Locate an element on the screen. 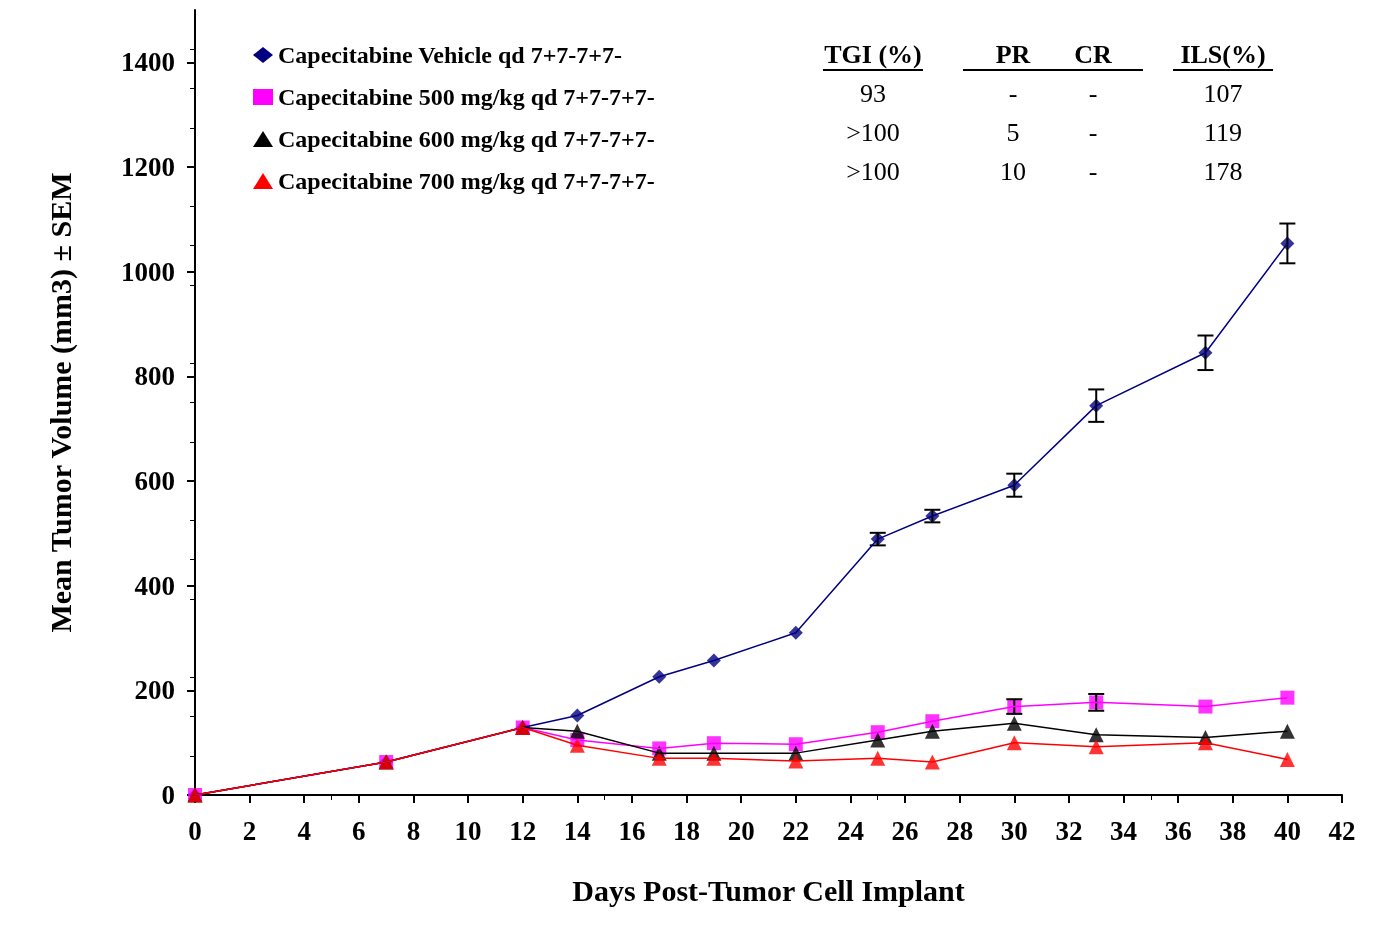  x-tick-label: 16 is located at coordinates (632, 830).